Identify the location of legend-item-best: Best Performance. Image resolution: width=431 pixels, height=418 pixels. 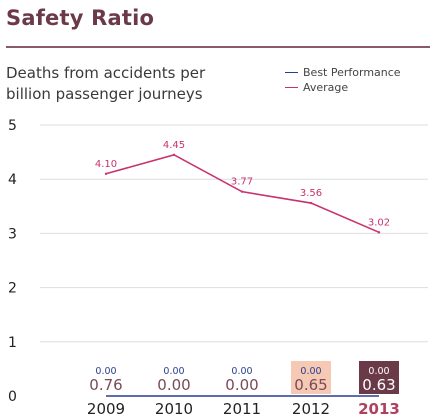
(343, 72).